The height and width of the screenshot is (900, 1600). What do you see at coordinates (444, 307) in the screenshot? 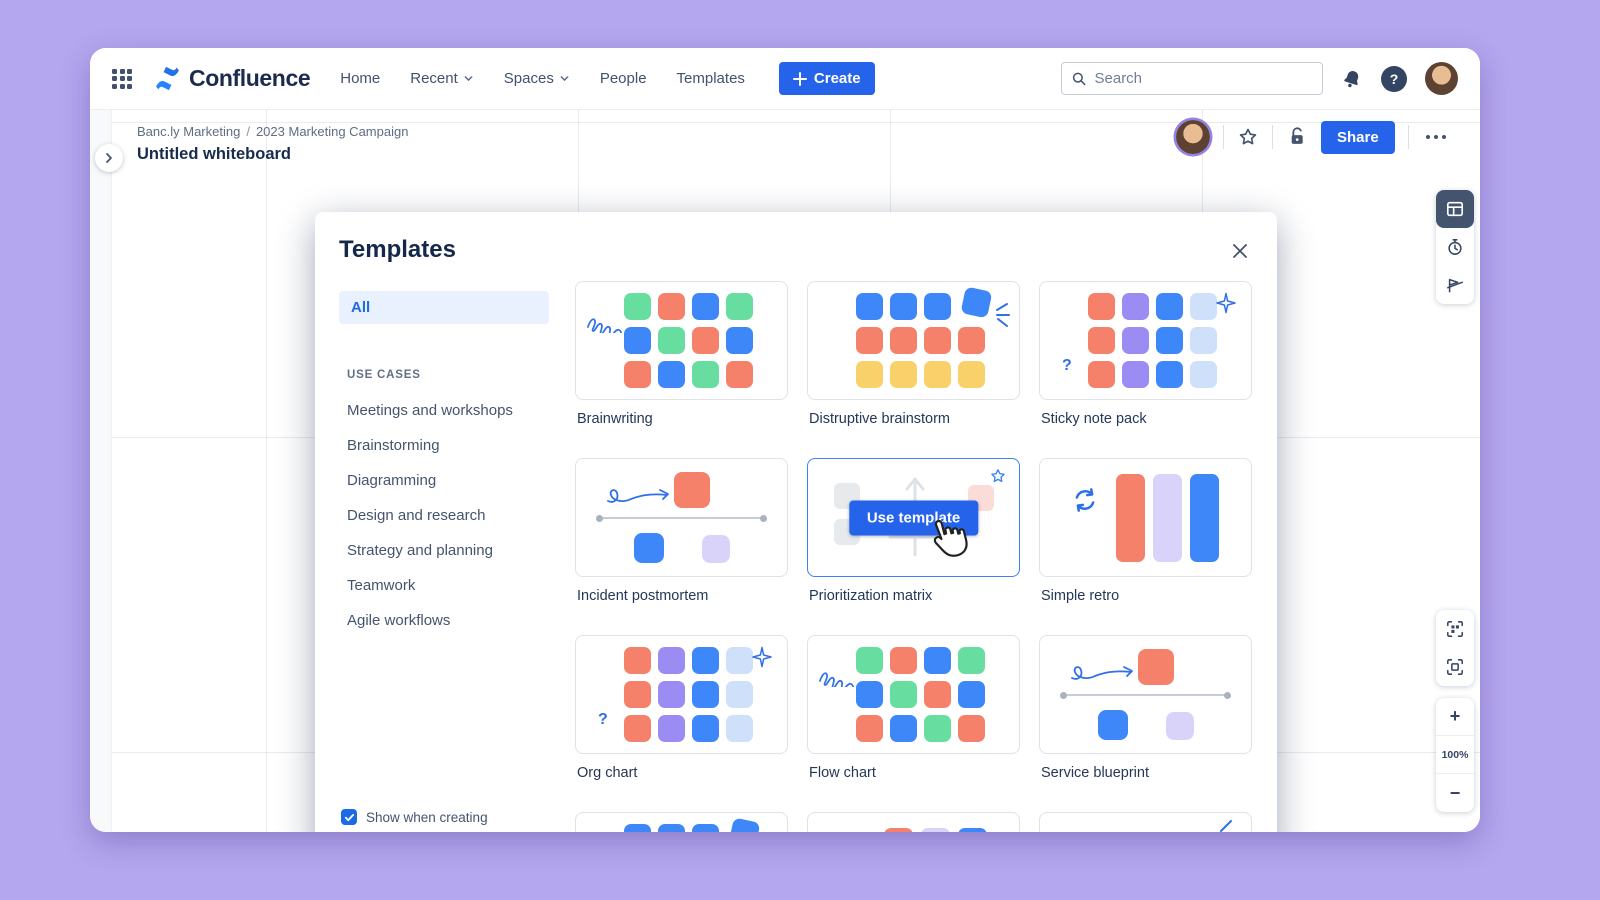
I see `sidebar-item-all: All` at bounding box center [444, 307].